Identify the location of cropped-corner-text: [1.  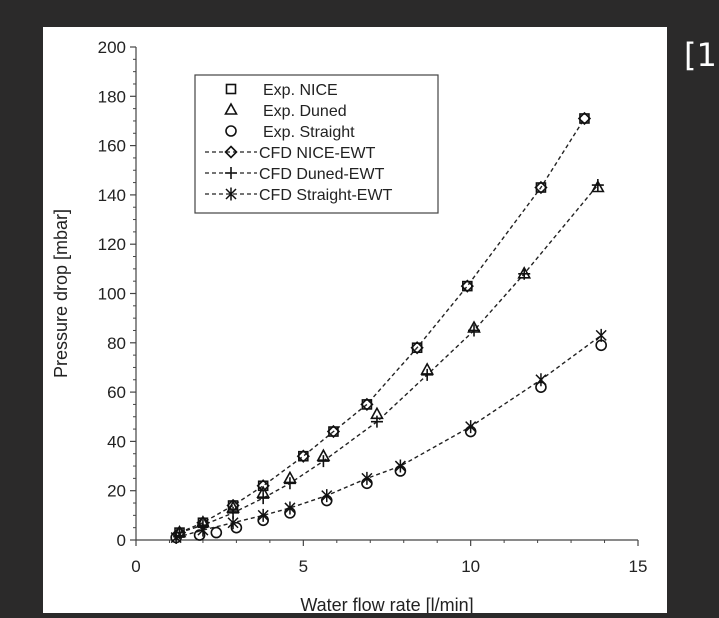
(700, 55).